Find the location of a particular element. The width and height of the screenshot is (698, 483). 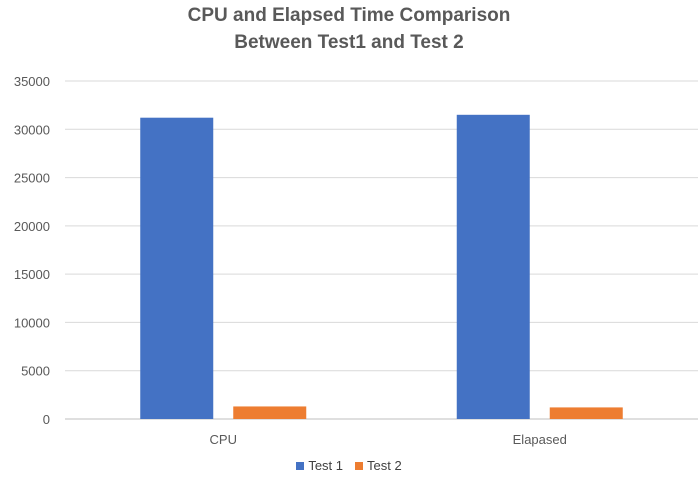

x-tick-label: Elapased is located at coordinates (540, 439).